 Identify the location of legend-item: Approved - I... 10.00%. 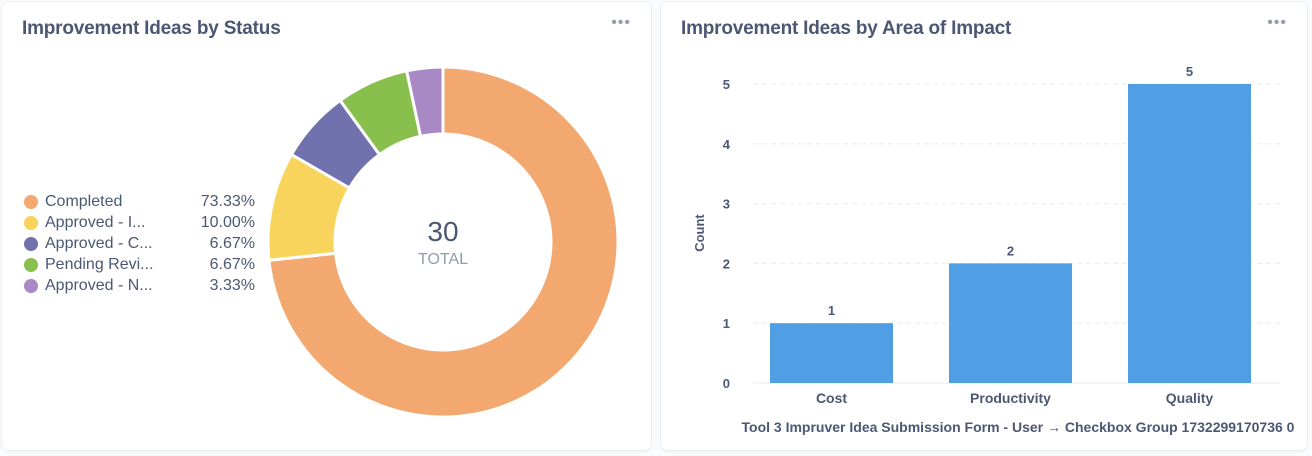
(139, 222).